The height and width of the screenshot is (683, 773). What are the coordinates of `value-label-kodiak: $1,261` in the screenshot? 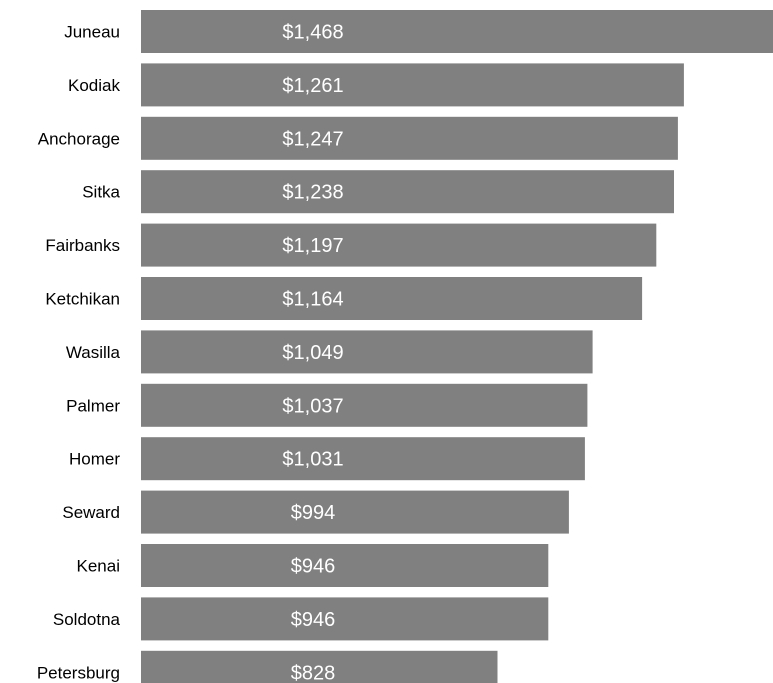 It's located at (312, 86).